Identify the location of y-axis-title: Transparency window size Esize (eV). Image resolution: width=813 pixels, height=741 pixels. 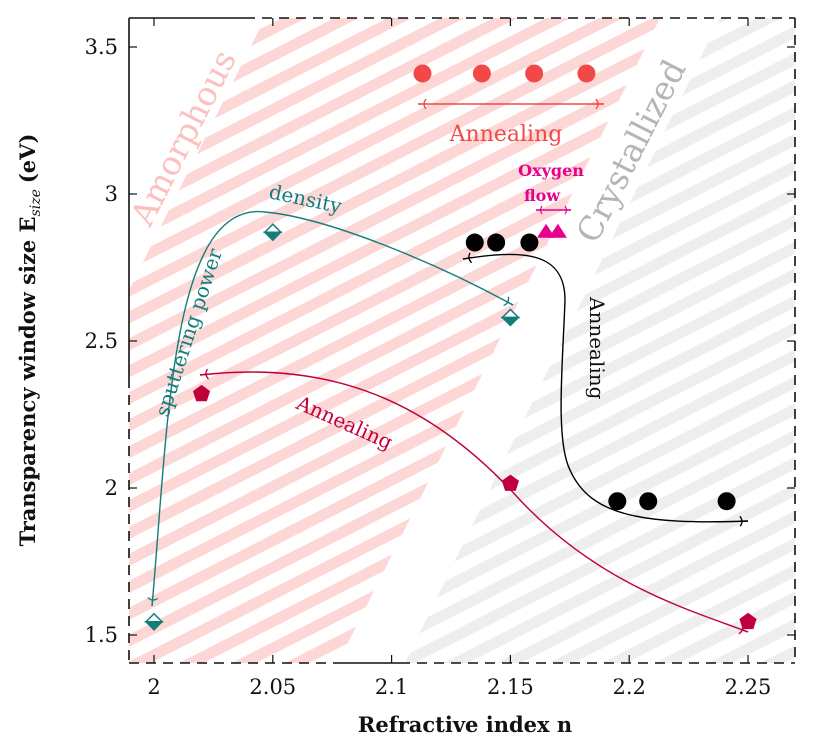
(29, 340).